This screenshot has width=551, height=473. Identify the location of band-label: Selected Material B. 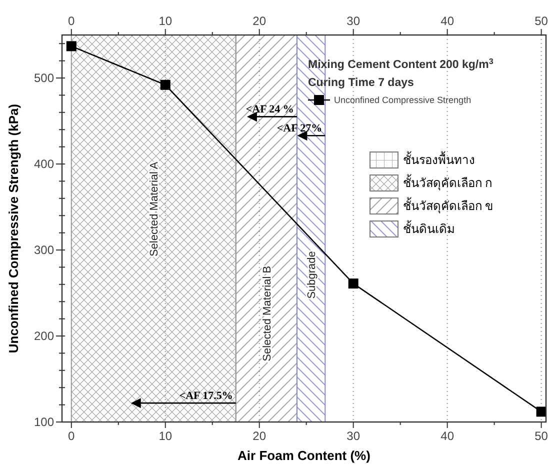
(267, 314).